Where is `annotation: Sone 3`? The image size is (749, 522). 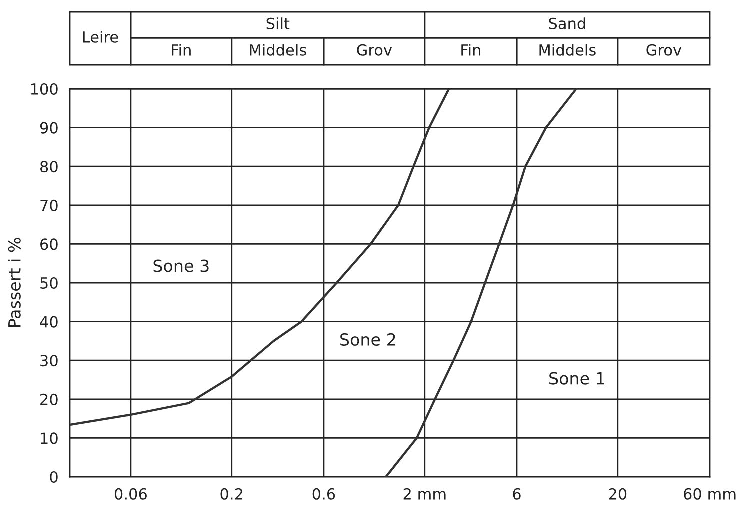
annotation: Sone 3 is located at coordinates (181, 266).